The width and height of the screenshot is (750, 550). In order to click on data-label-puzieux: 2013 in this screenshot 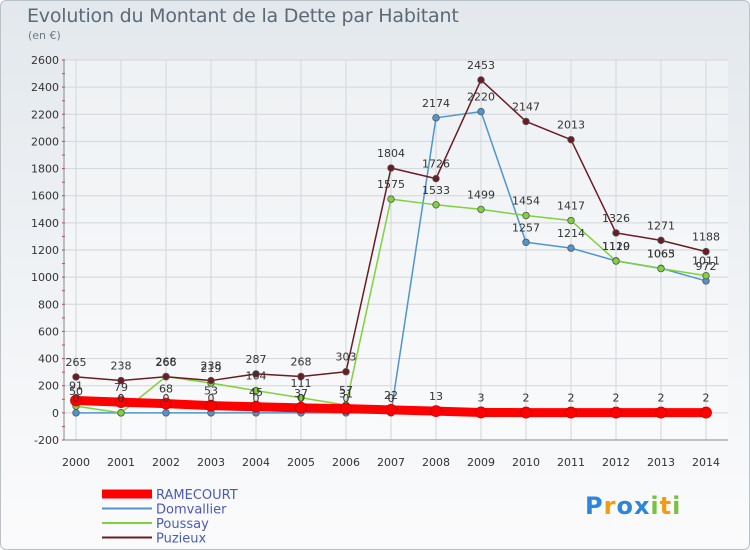, I will do `click(571, 125)`.